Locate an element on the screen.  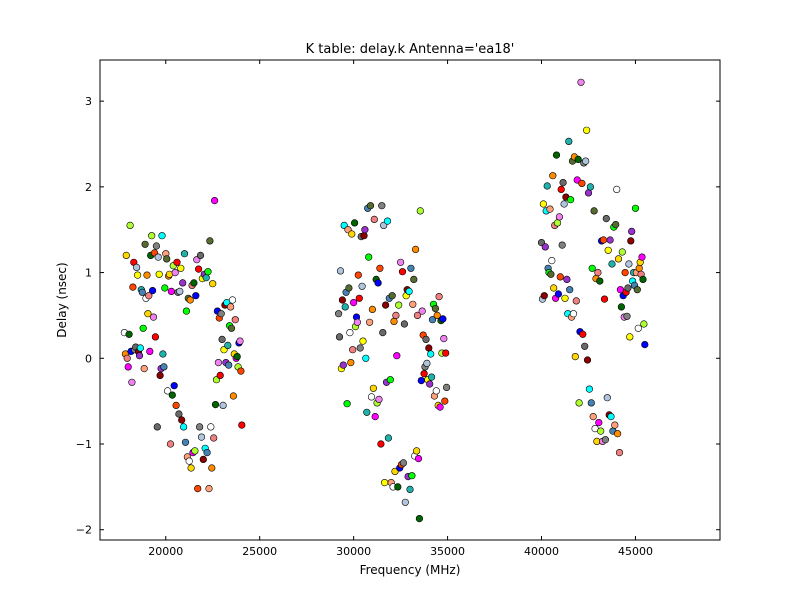
x-axis-label: Frequency (MHz) is located at coordinates (410, 570).